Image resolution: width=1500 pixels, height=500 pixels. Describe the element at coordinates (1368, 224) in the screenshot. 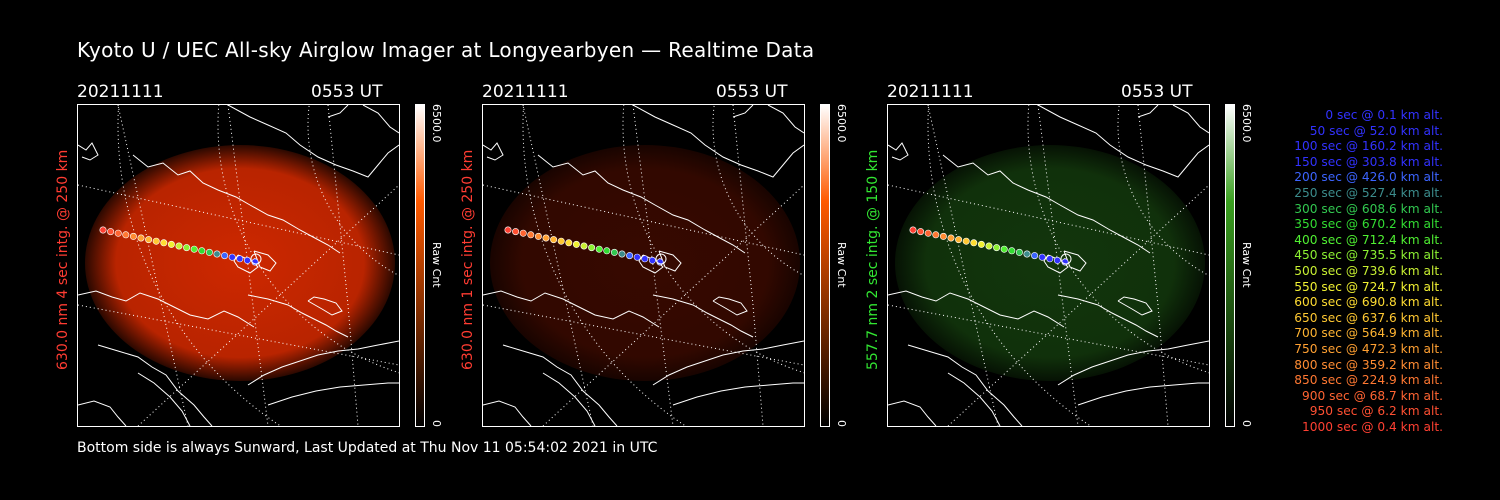

I see `legend-row: 350 sec @ 670.2 km alt.` at that location.